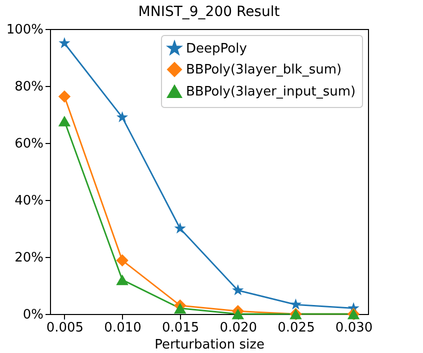  I want to click on x-tick-label: 0.010, so click(123, 328).